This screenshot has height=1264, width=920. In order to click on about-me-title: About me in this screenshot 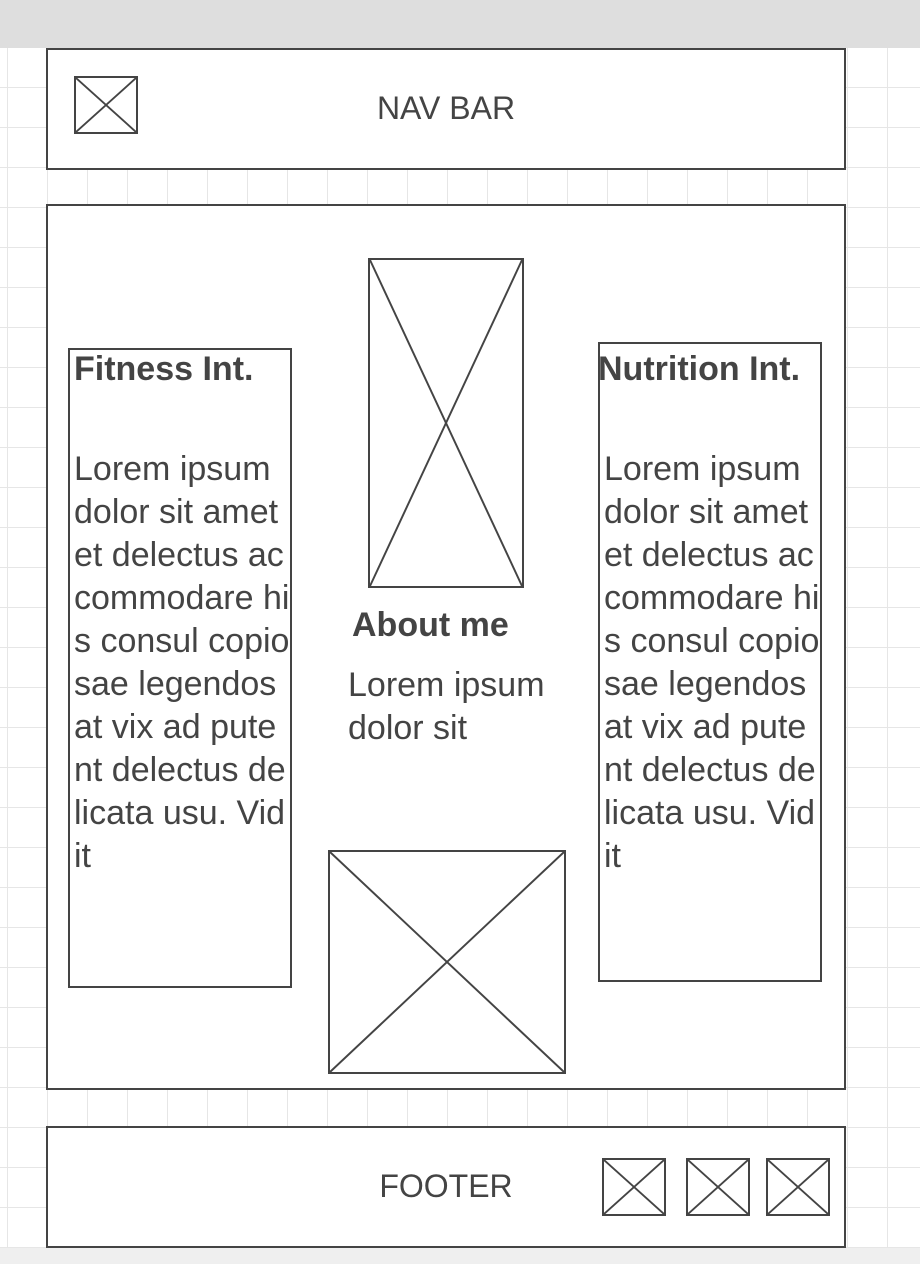, I will do `click(430, 625)`.